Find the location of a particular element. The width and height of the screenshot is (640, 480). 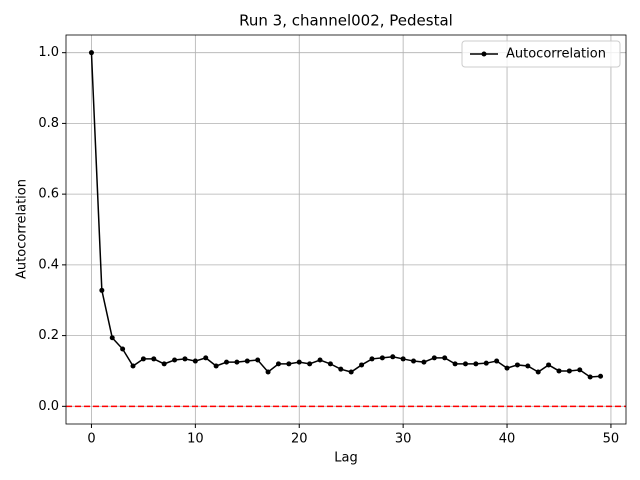

y-tick-label: 1.0 is located at coordinates (48, 52).